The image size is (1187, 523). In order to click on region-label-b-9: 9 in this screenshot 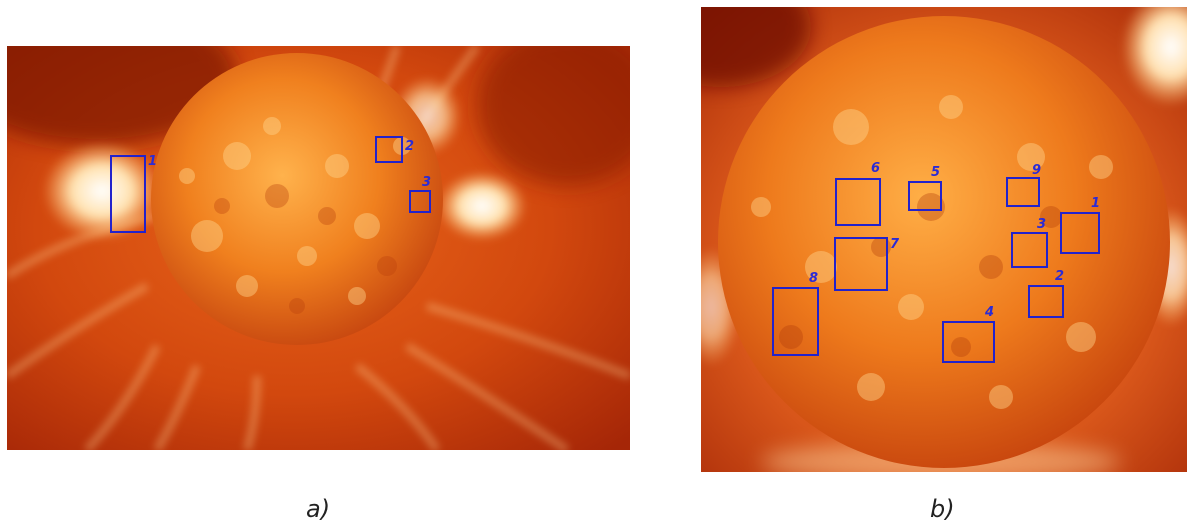, I will do `click(1036, 170)`.